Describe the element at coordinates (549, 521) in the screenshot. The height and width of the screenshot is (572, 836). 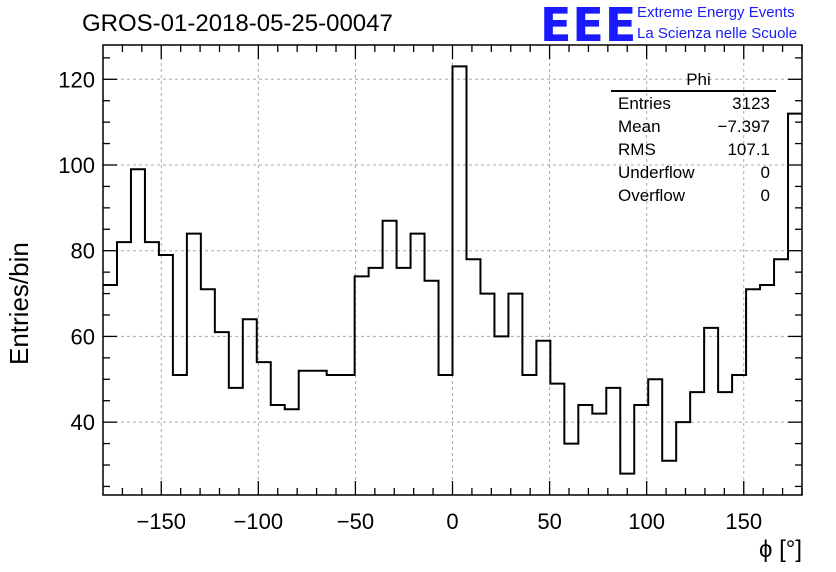
I see `x-tick-label: 50` at that location.